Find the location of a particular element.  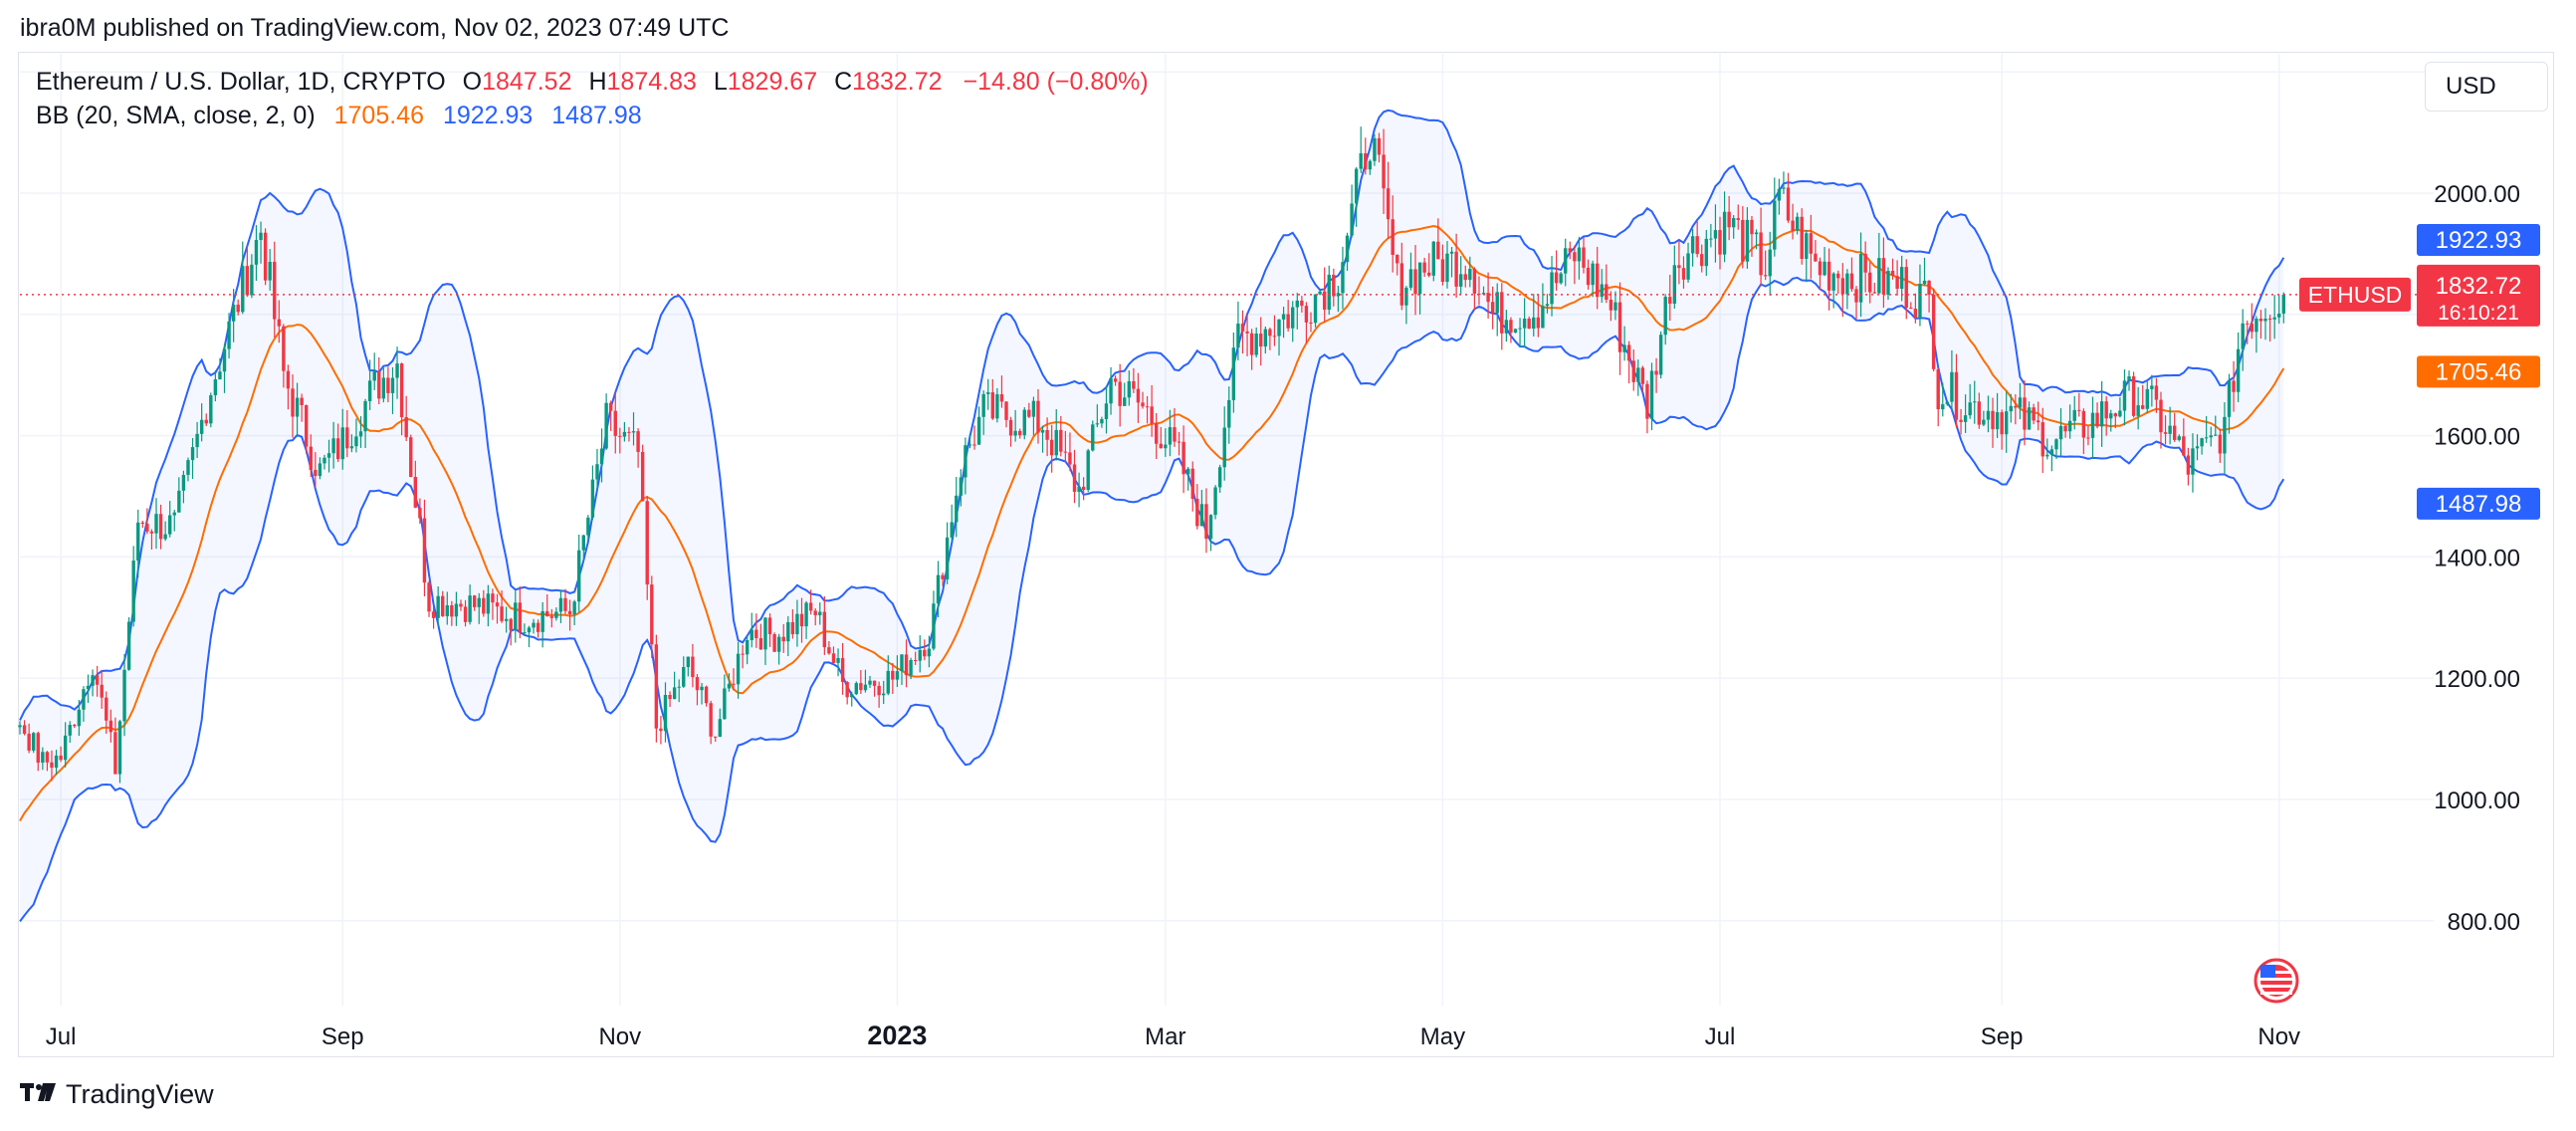

symbol-title: Ethereum / U.S. Dollar, 1D, CRYPTO is located at coordinates (241, 82).